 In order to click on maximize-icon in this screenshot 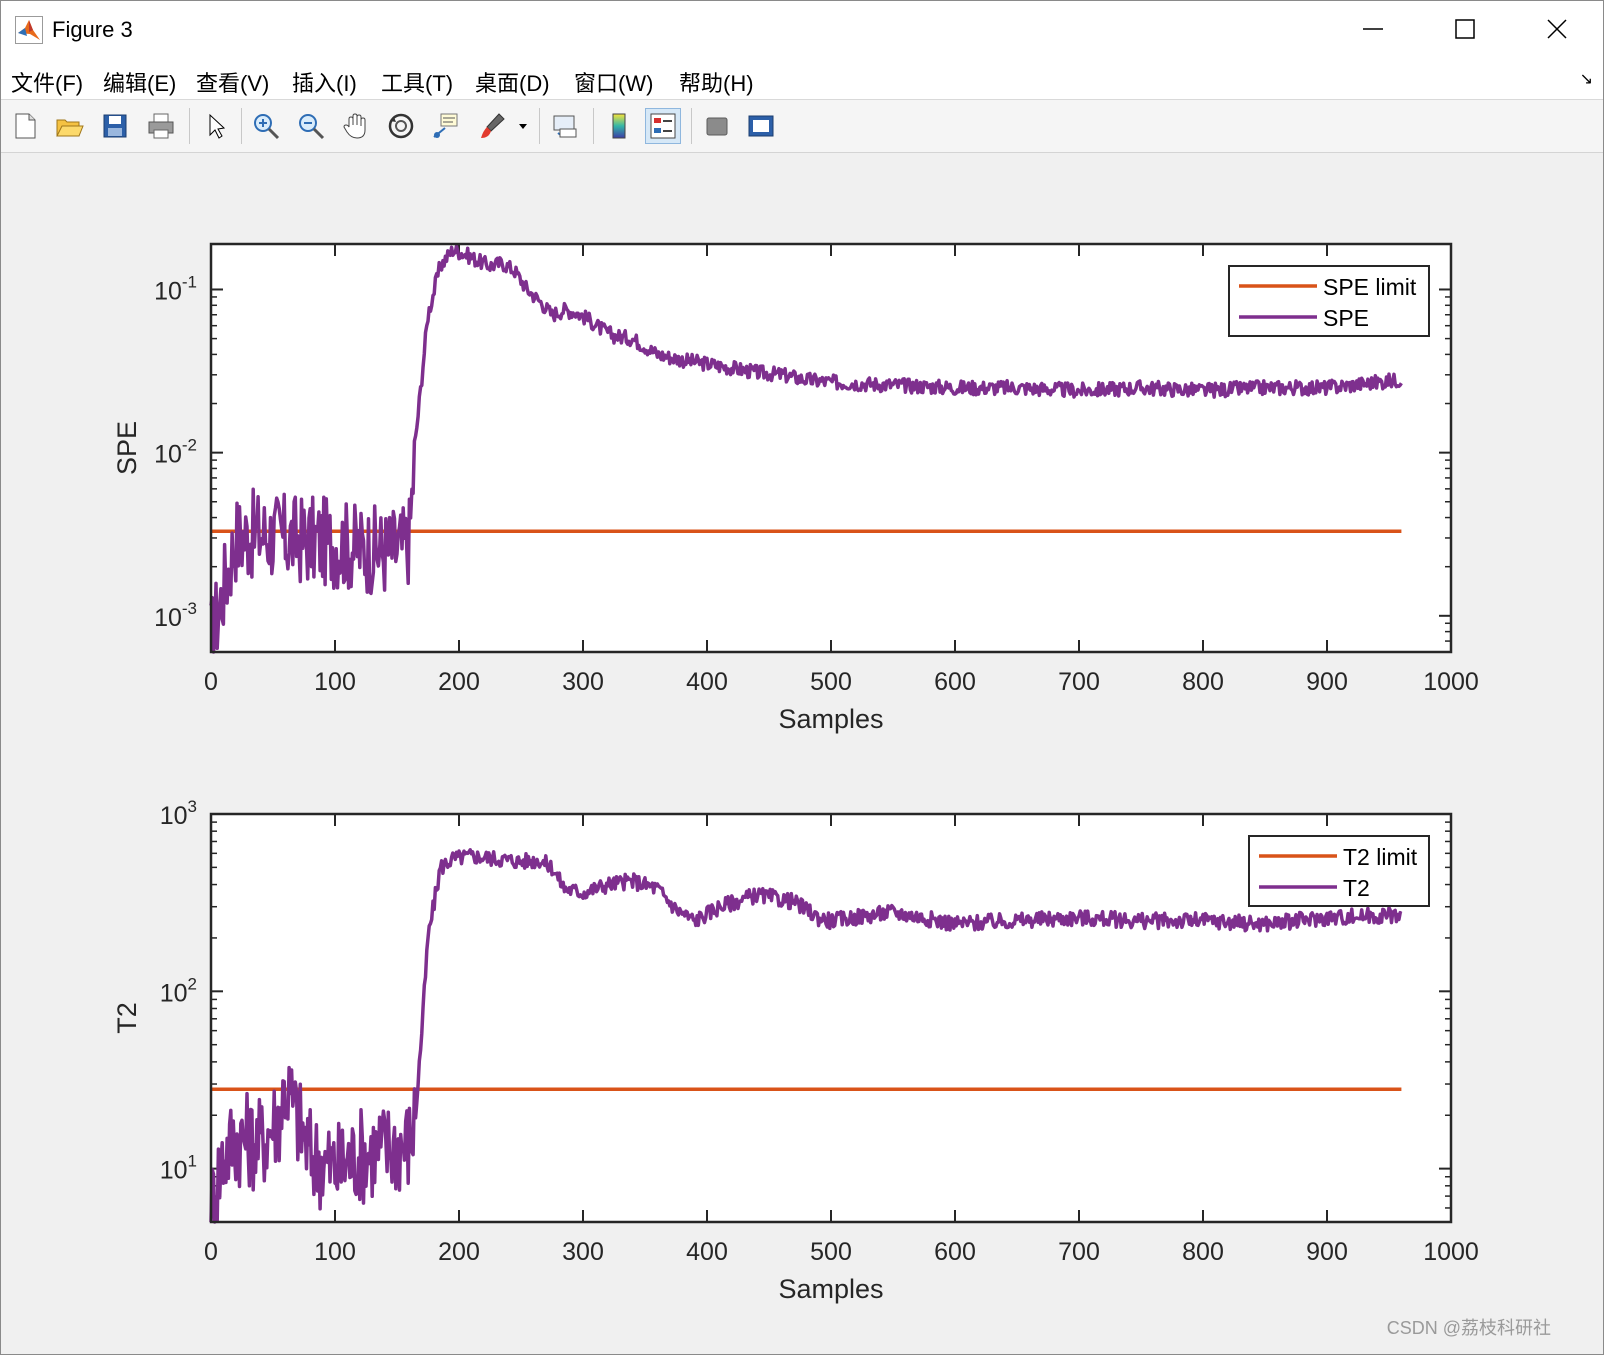, I will do `click(1465, 29)`.